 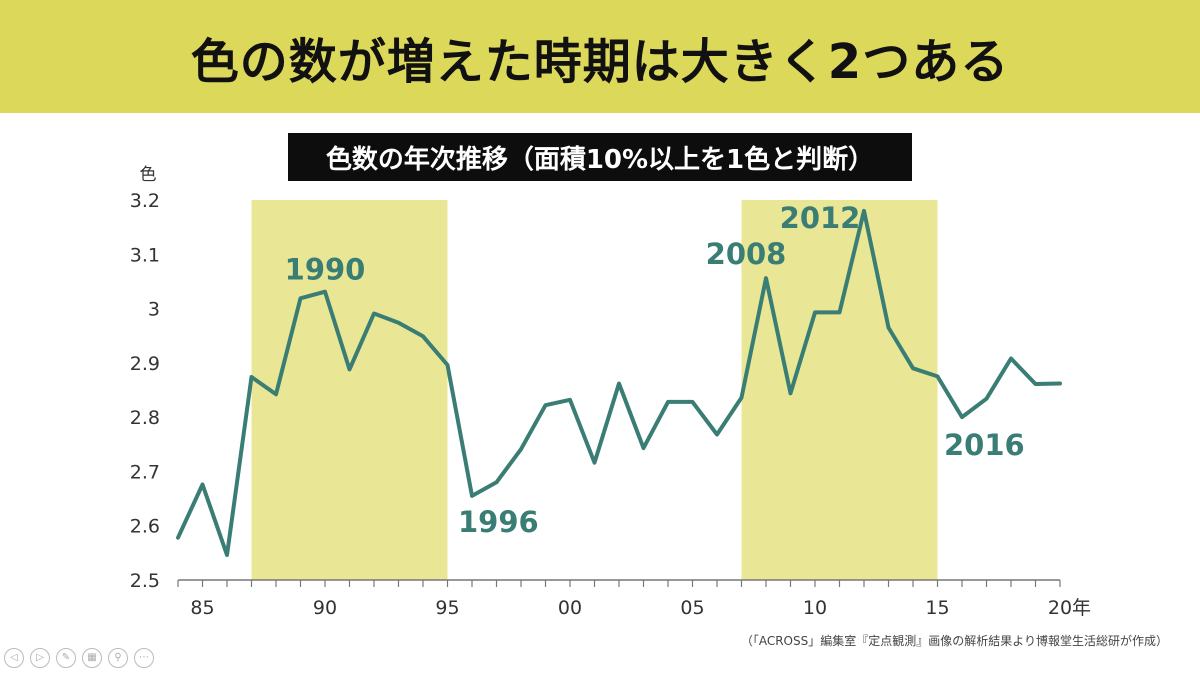 I want to click on x-tick-label: 90, so click(x=325, y=608).